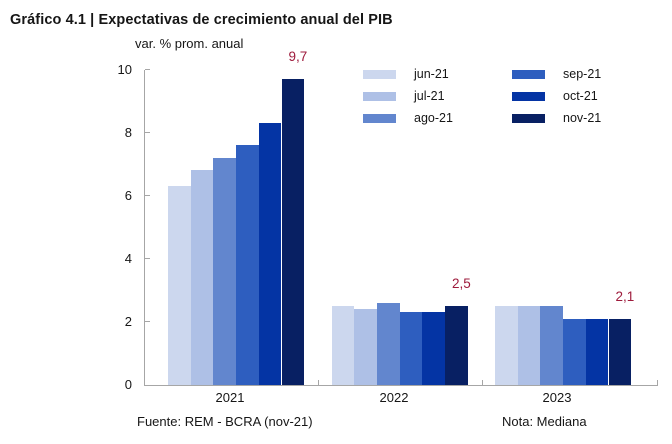 Image resolution: width=672 pixels, height=444 pixels. What do you see at coordinates (544, 421) in the screenshot?
I see `footer-note: Nota: Mediana` at bounding box center [544, 421].